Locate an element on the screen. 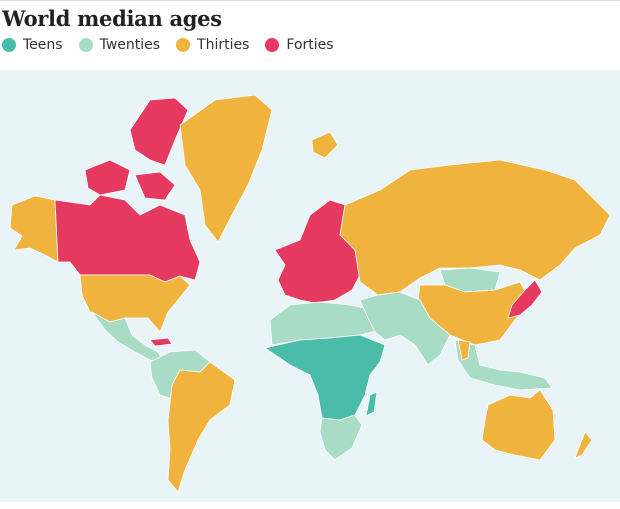 The height and width of the screenshot is (509, 620). legend-label: Forties is located at coordinates (310, 45).